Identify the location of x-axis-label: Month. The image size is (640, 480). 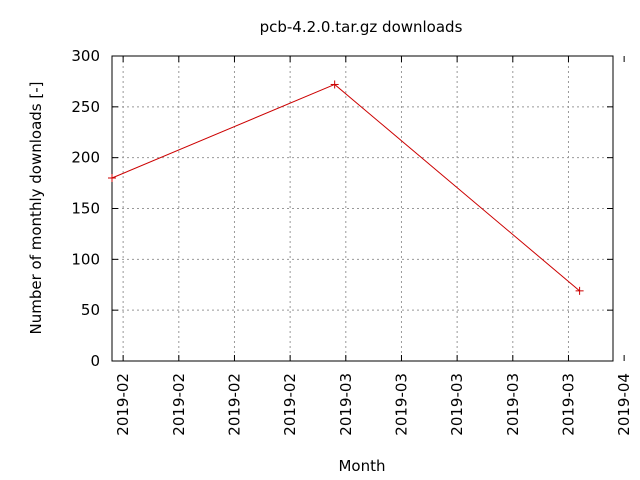
(361, 466).